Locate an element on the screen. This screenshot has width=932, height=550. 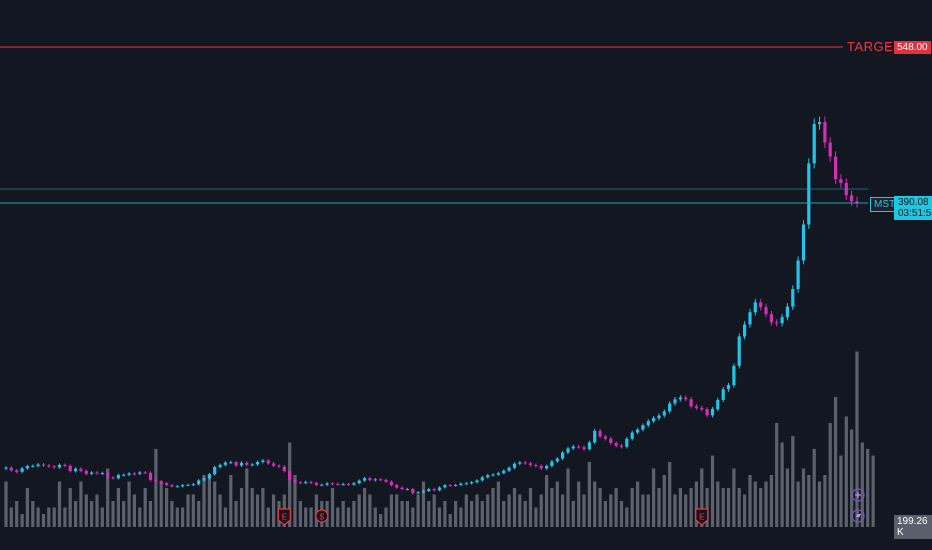
dividend-marker: $ is located at coordinates (322, 516).